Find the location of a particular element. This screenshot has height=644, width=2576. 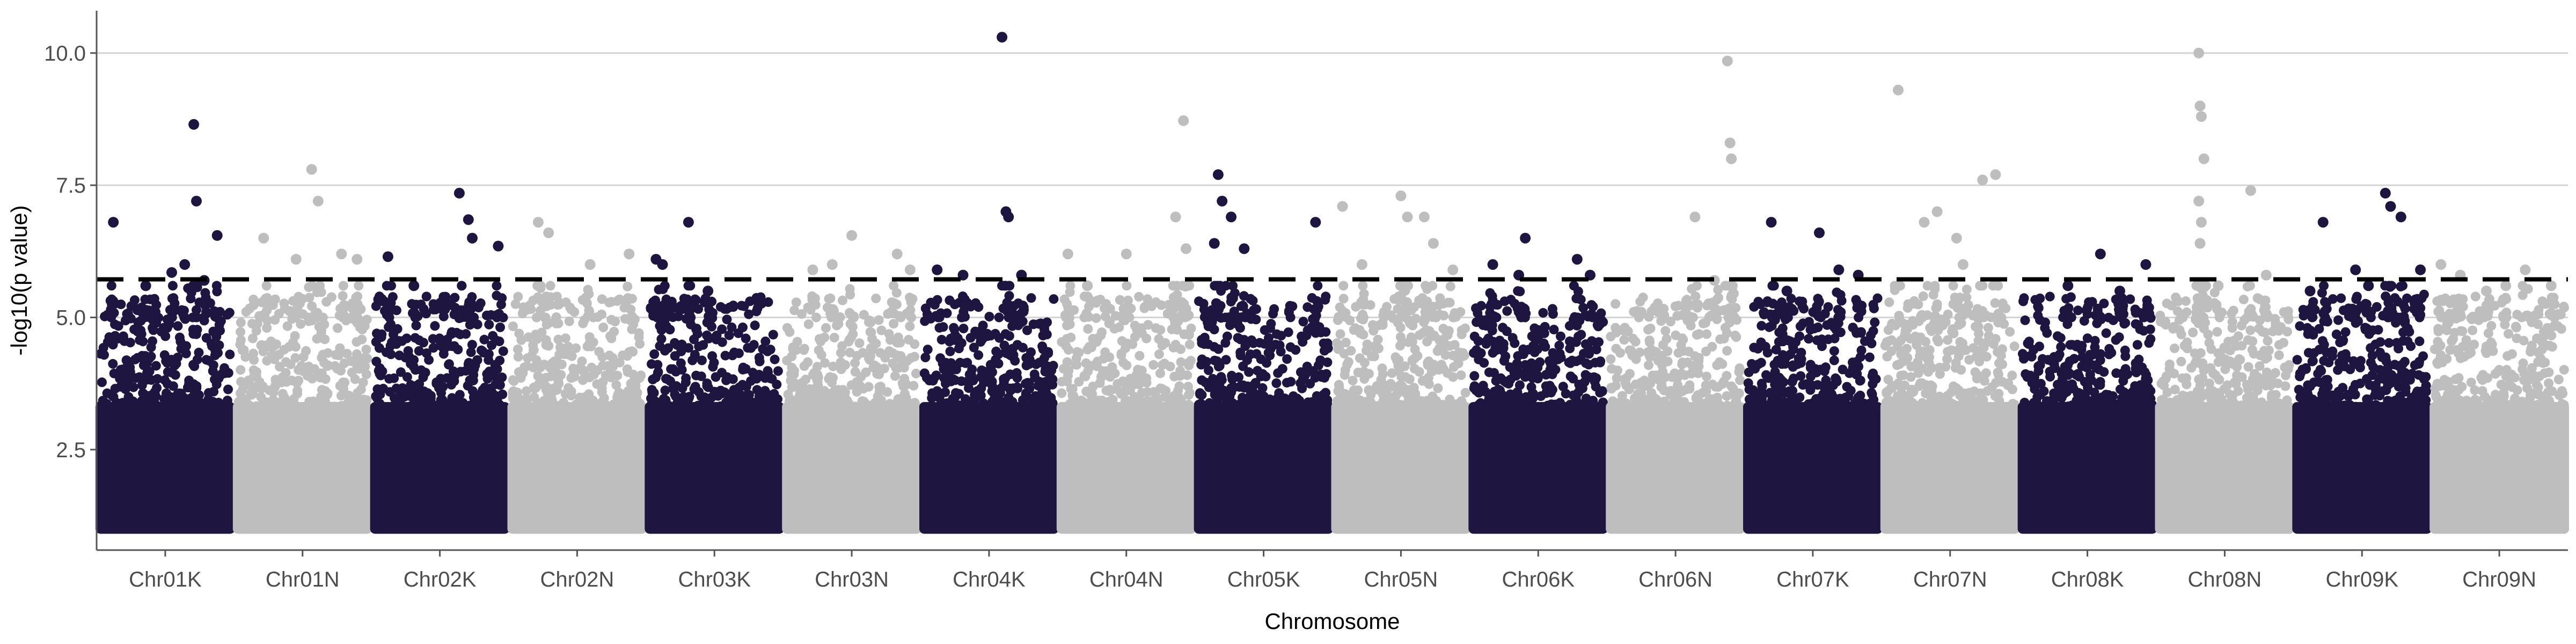

dense-band is located at coordinates (1950, 468).